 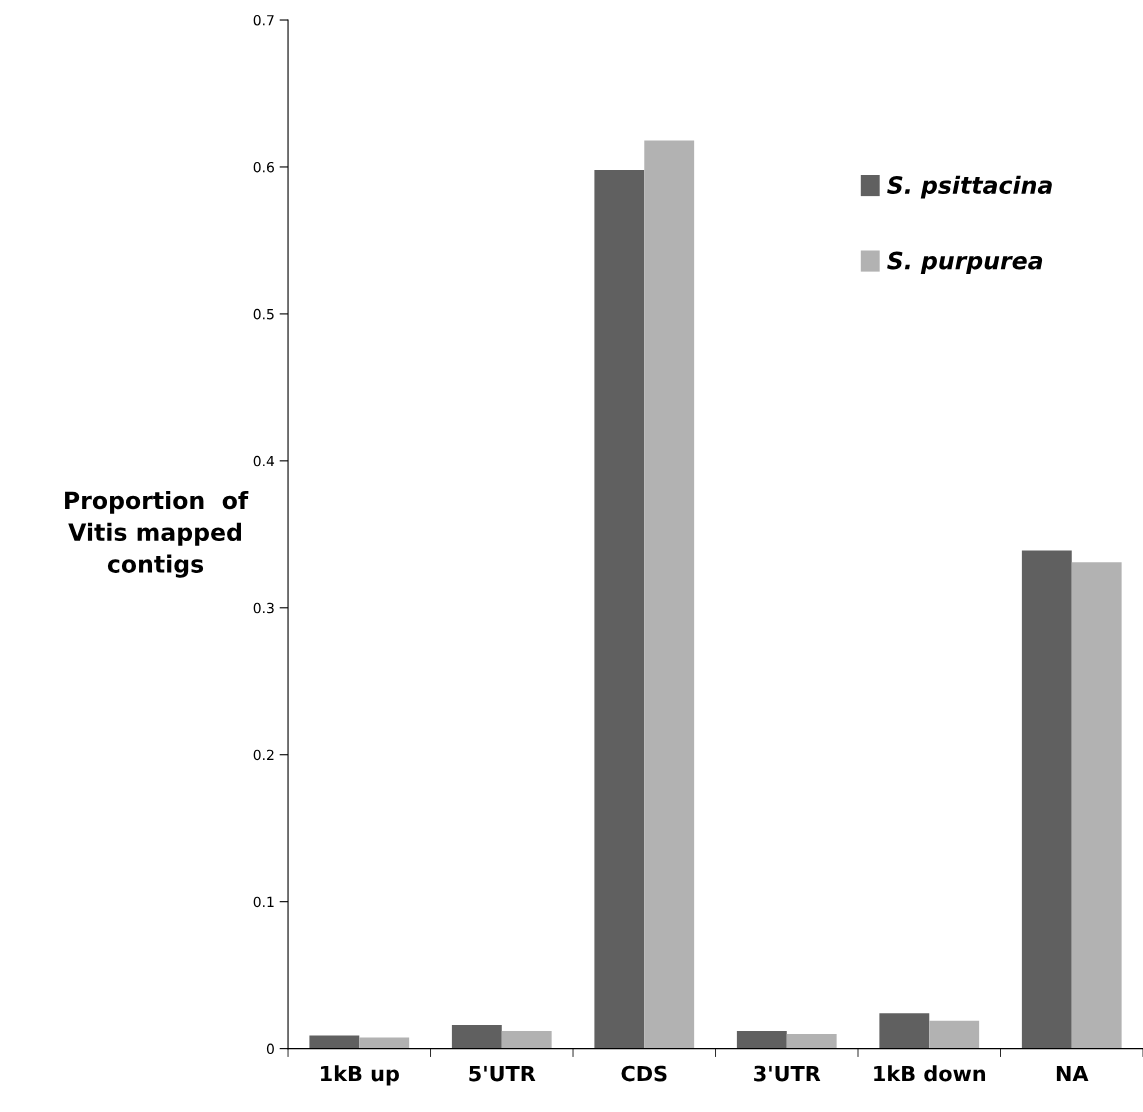 What do you see at coordinates (264, 461) in the screenshot?
I see `y-tick-label: 0.4` at bounding box center [264, 461].